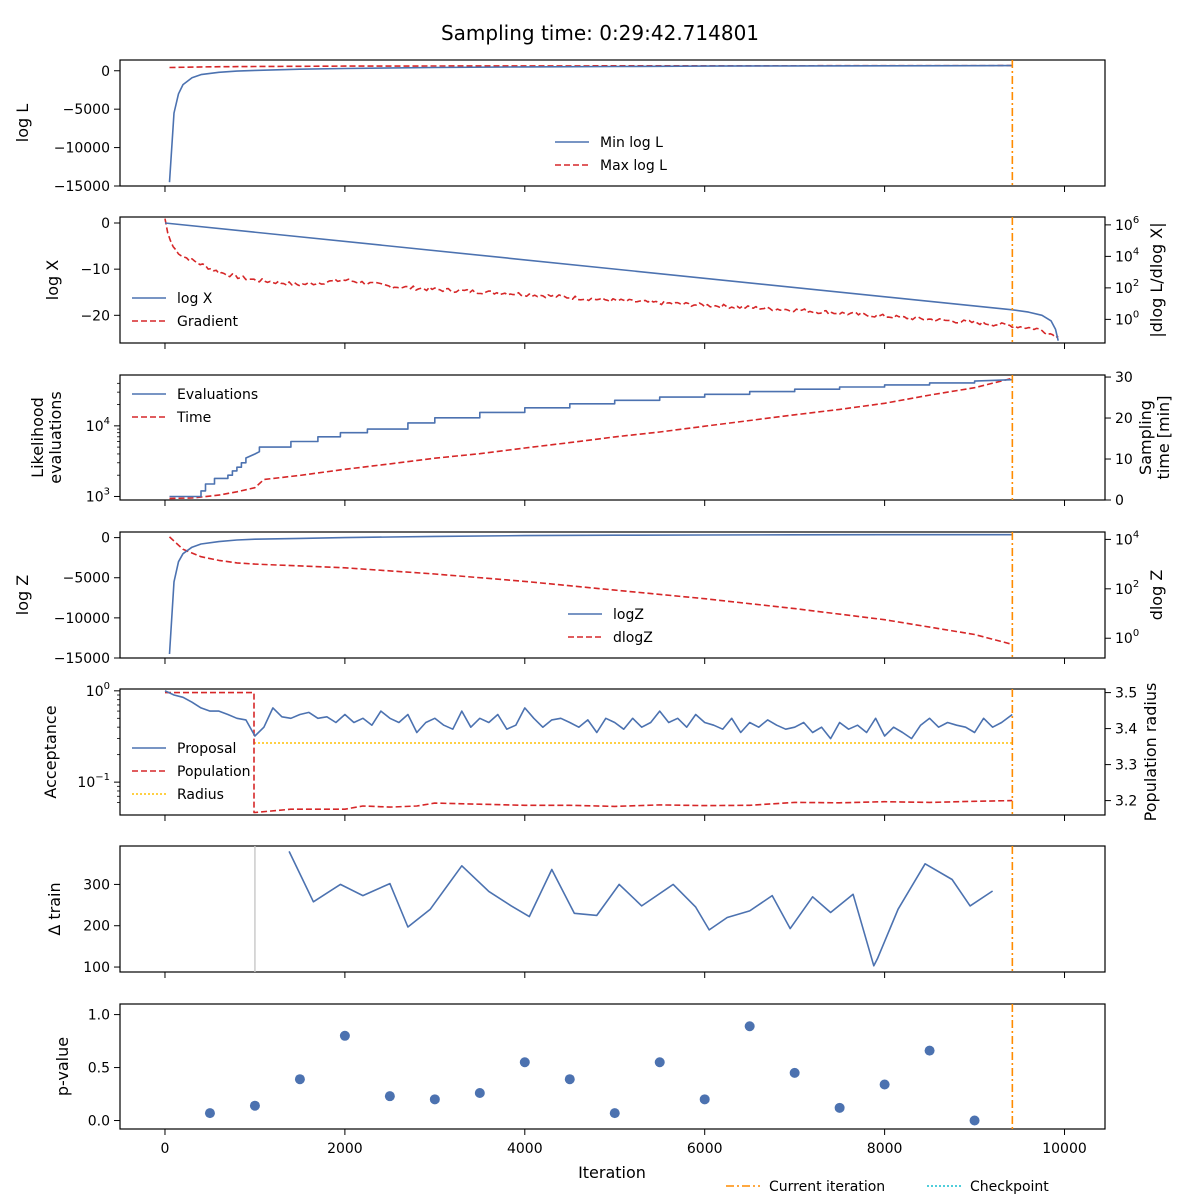 The width and height of the screenshot is (1200, 1200). Describe the element at coordinates (633, 638) in the screenshot. I see `logZ-legend-label-1: dlogZ` at that location.